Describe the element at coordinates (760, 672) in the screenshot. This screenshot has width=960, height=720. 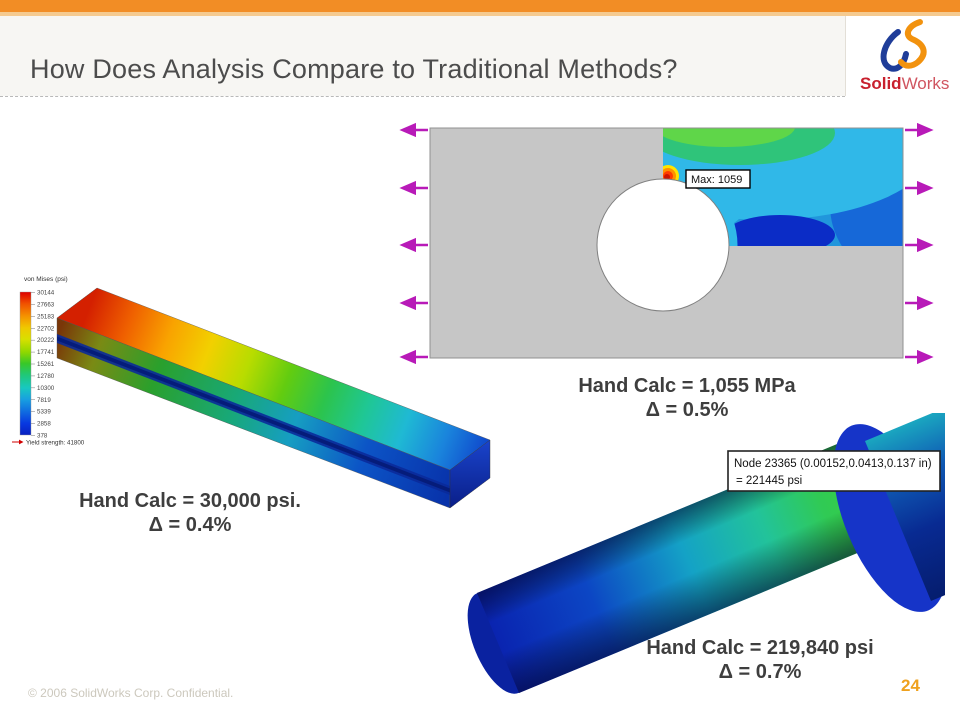
I see `shaft-hand-calc-line2: Δ = 0.7%` at that location.